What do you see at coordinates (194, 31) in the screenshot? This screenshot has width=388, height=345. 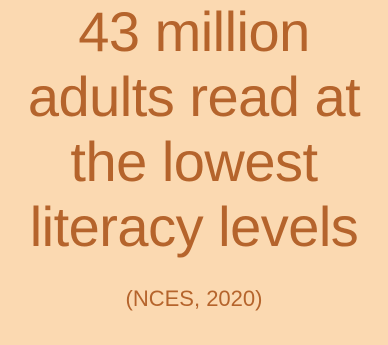 I see `headline-line-1: 43 million` at bounding box center [194, 31].